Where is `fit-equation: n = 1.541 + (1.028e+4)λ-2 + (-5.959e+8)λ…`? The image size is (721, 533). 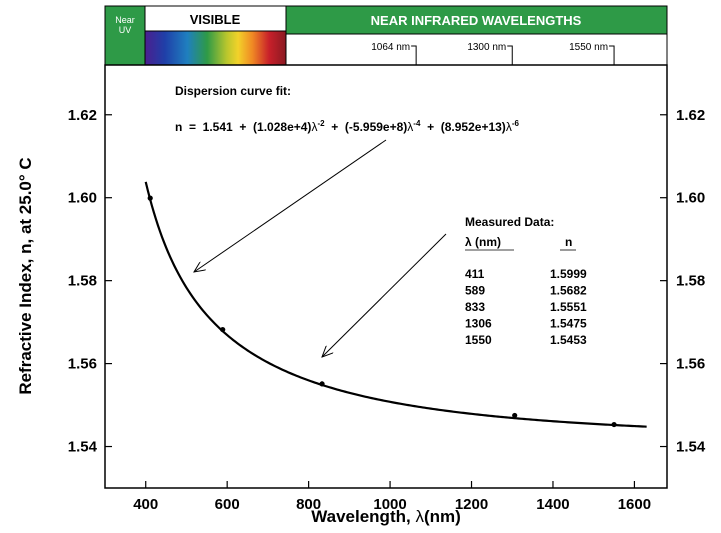 fit-equation: n = 1.541 + (1.028e+4)λ-2 + (-5.959e+8)λ… is located at coordinates (347, 126).